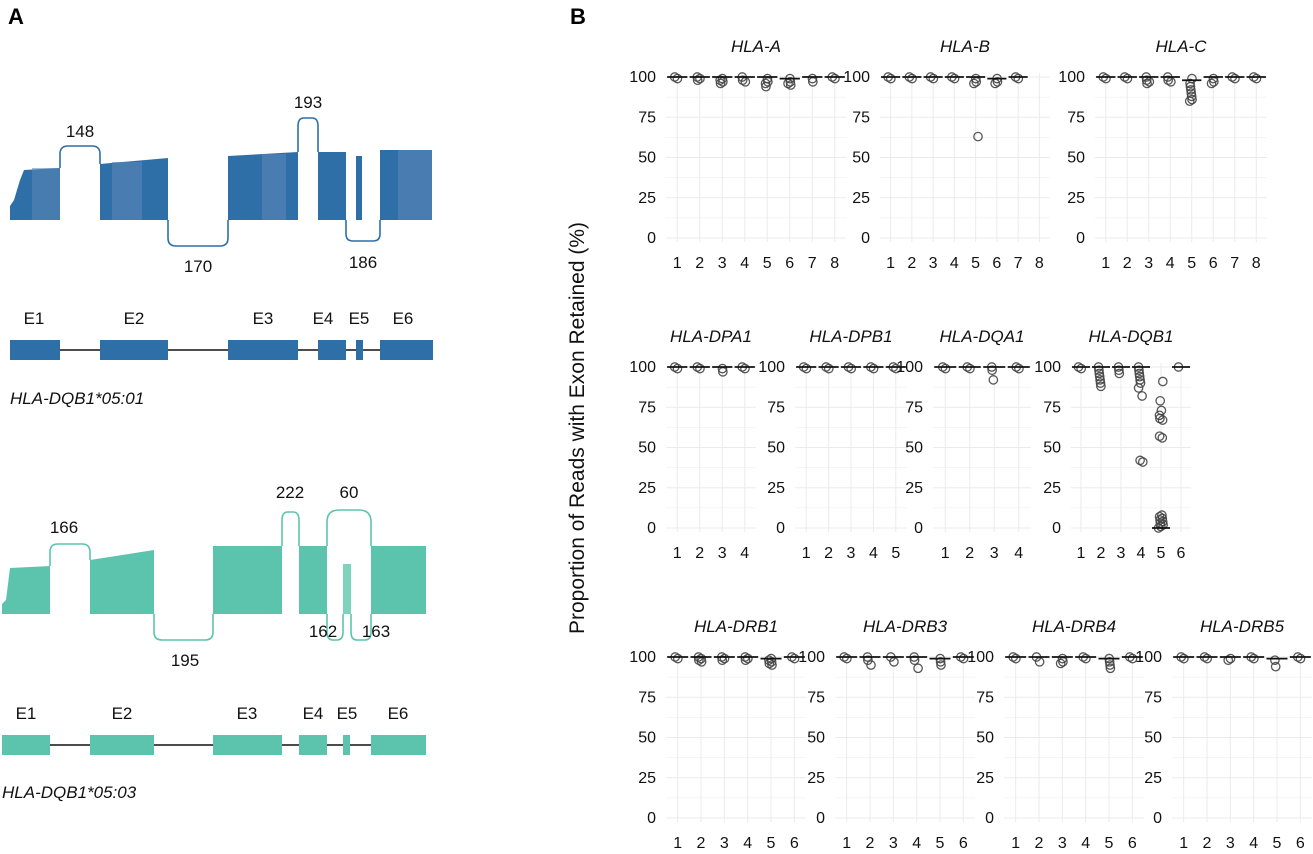 This screenshot has width=1313, height=854. Describe the element at coordinates (290, 492) in the screenshot. I see `junction-label: 222` at that location.